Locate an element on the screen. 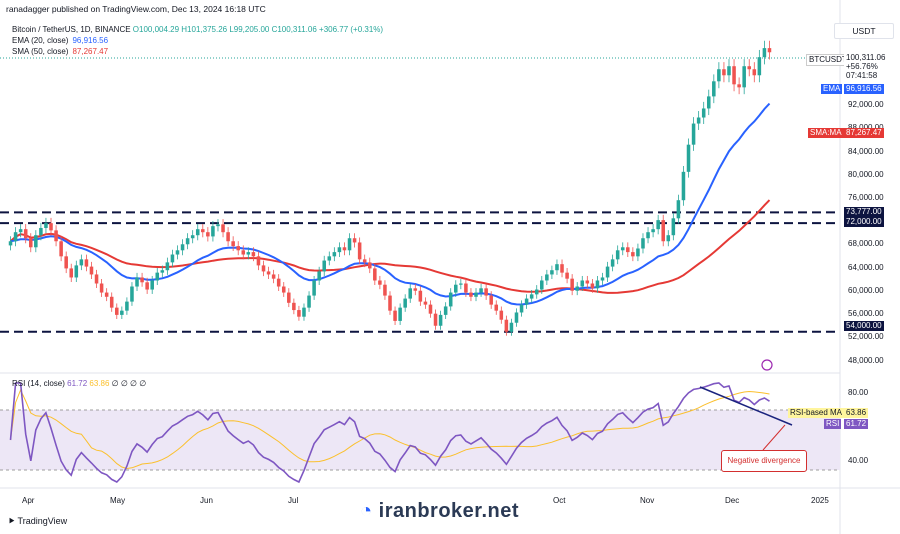 This screenshot has height=534, width=900. sma-legend: SMA (50, close) 87,267.47 is located at coordinates (60, 51).